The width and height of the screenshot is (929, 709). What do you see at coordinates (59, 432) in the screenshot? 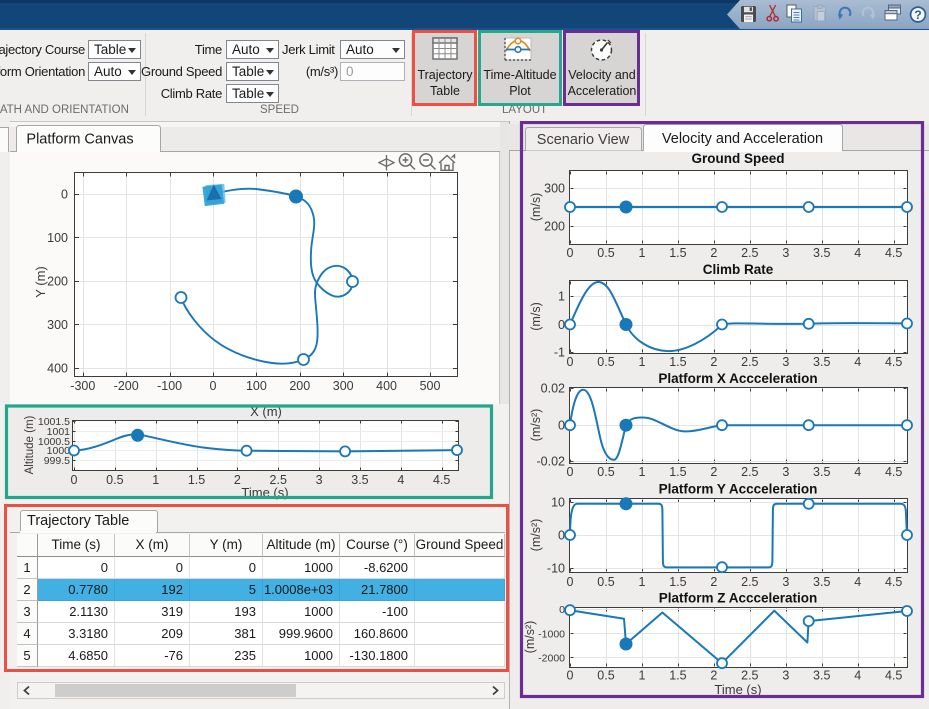
I see `svg-text: 1001` at bounding box center [59, 432].